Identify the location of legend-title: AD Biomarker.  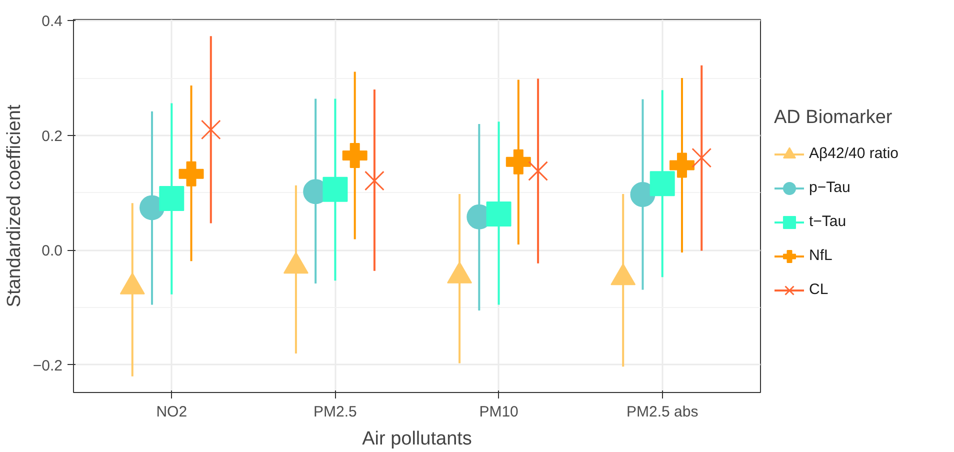
(834, 117).